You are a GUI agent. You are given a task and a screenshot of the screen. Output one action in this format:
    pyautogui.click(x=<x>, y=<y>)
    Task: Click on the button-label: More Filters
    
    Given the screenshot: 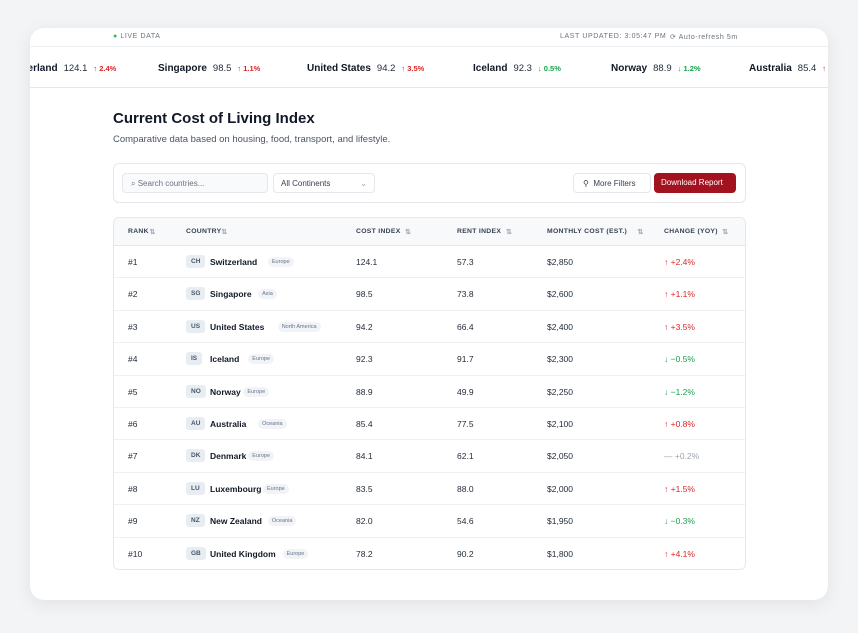 What is the action you would take?
    pyautogui.click(x=614, y=183)
    